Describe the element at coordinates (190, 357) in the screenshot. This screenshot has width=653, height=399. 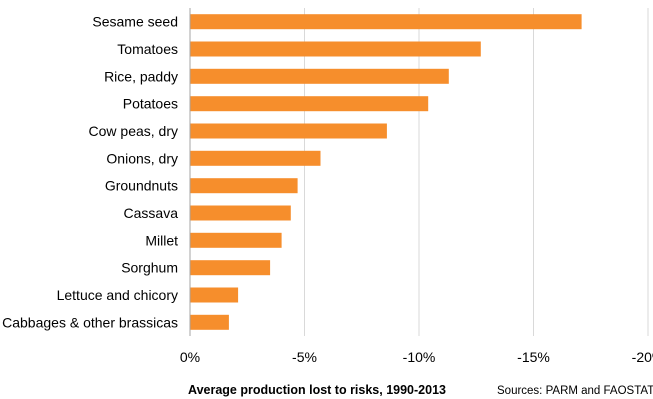
I see `x-tick-label-0: 0%` at that location.